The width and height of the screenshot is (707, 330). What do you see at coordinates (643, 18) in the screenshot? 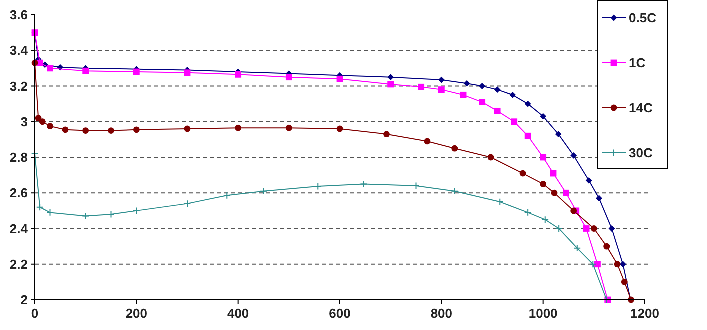
I see `legend-label: 0.5C` at bounding box center [643, 18].